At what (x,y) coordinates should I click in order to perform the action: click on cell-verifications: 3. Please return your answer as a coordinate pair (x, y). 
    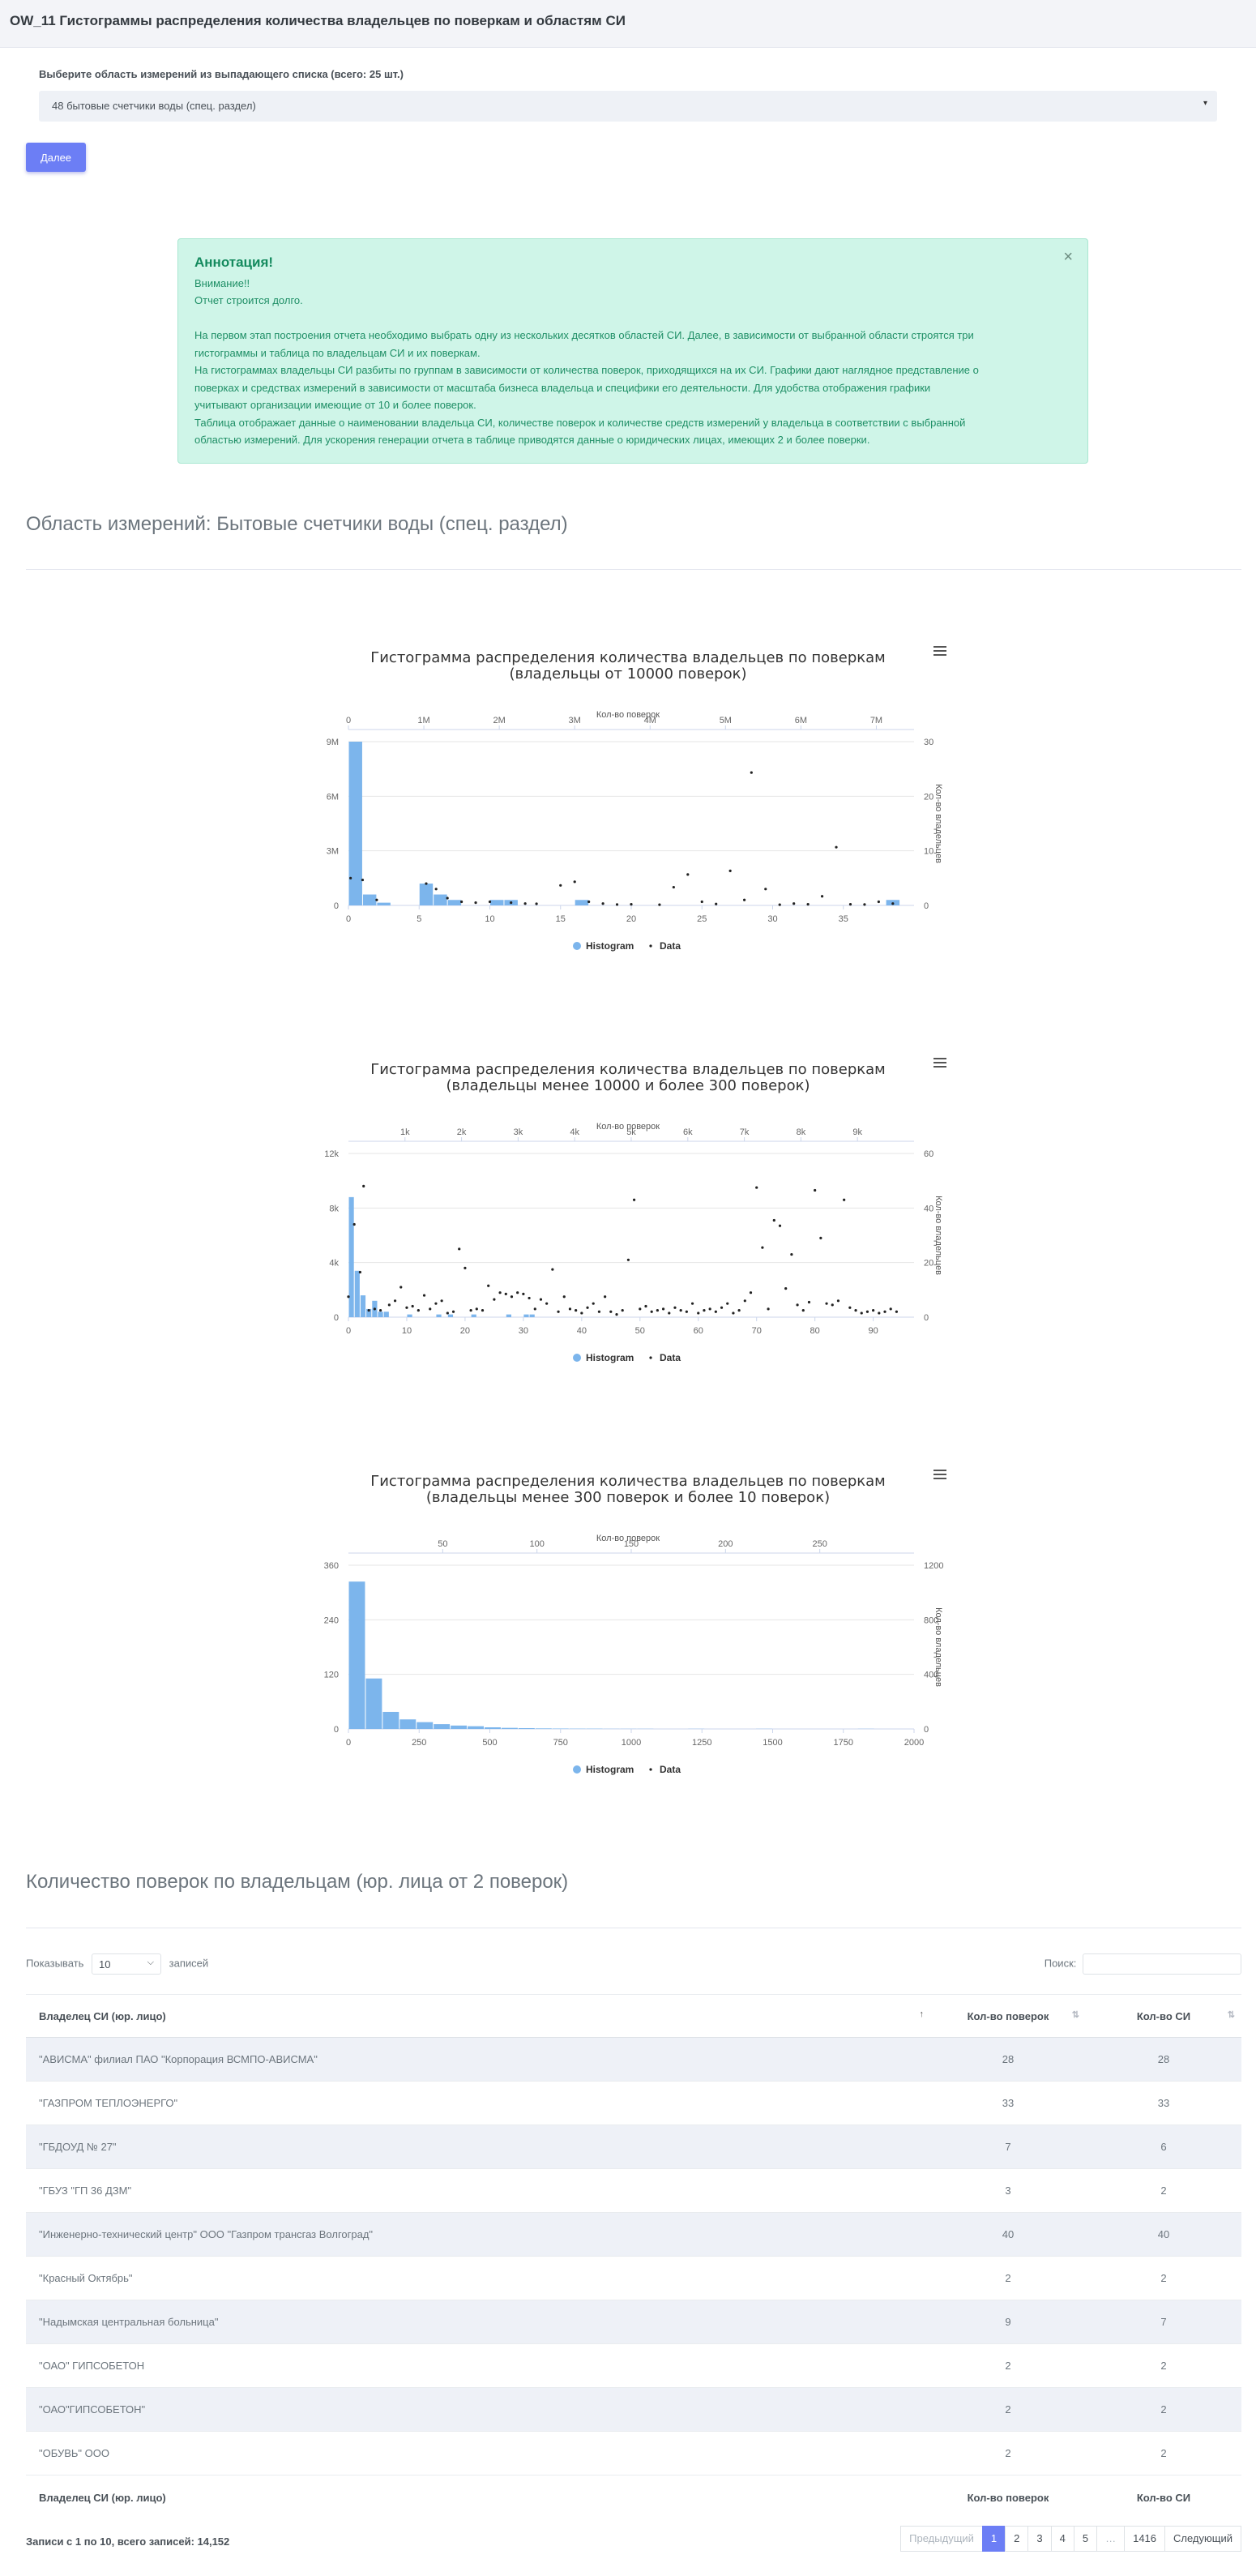
    Looking at the image, I should click on (1008, 2190).